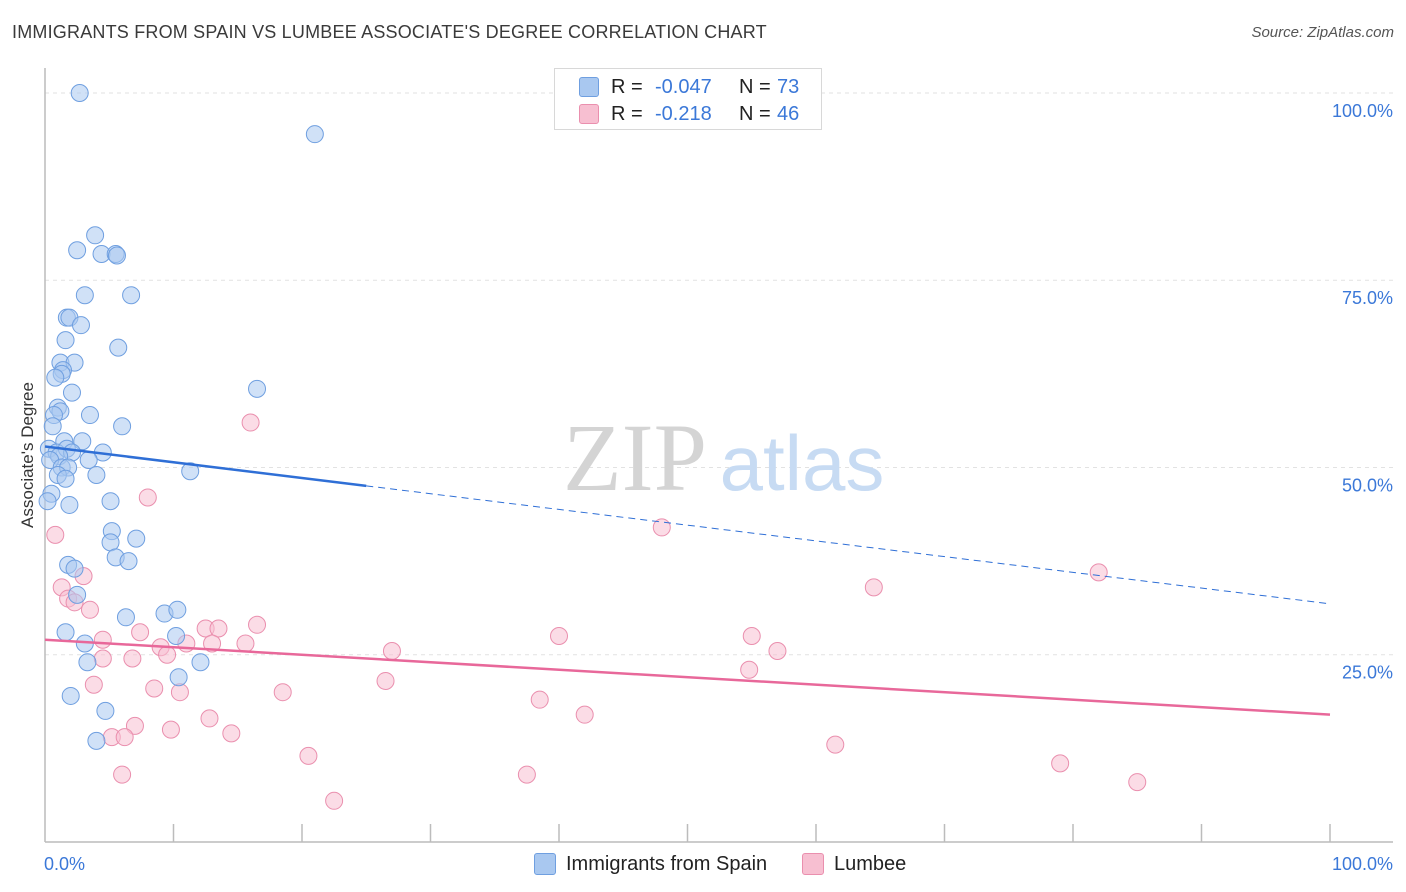 This screenshot has height=892, width=1406. I want to click on legend-r-value: -0.047, so click(683, 86).